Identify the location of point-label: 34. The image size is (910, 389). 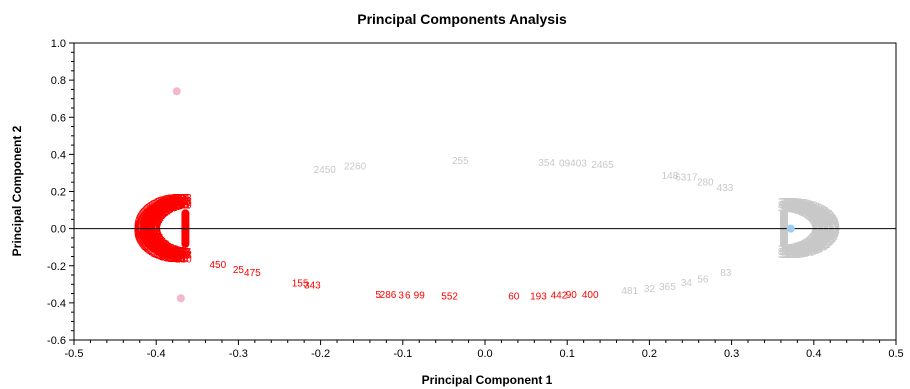
(687, 283).